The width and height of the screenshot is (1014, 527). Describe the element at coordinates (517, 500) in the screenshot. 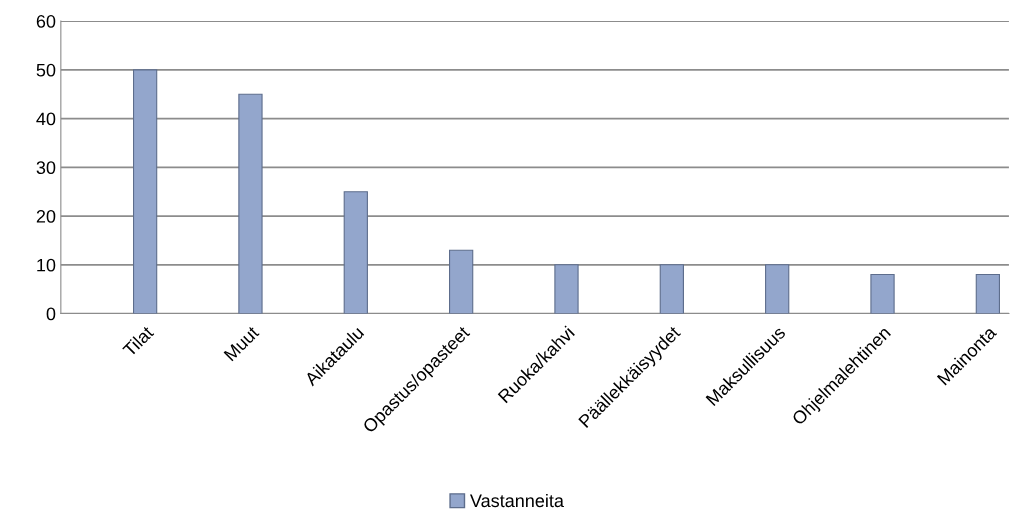

I see `legend-label: Vastanneita` at that location.